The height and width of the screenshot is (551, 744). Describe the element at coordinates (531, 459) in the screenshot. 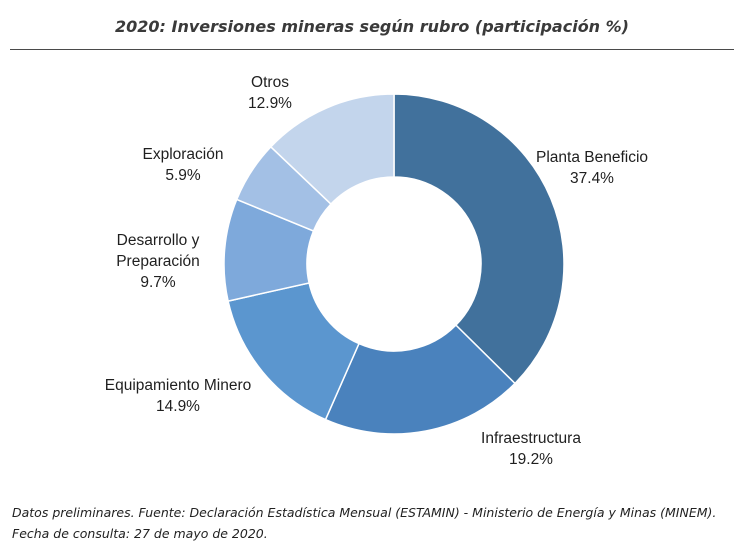

I see `slice-value-label: 19.2%` at that location.